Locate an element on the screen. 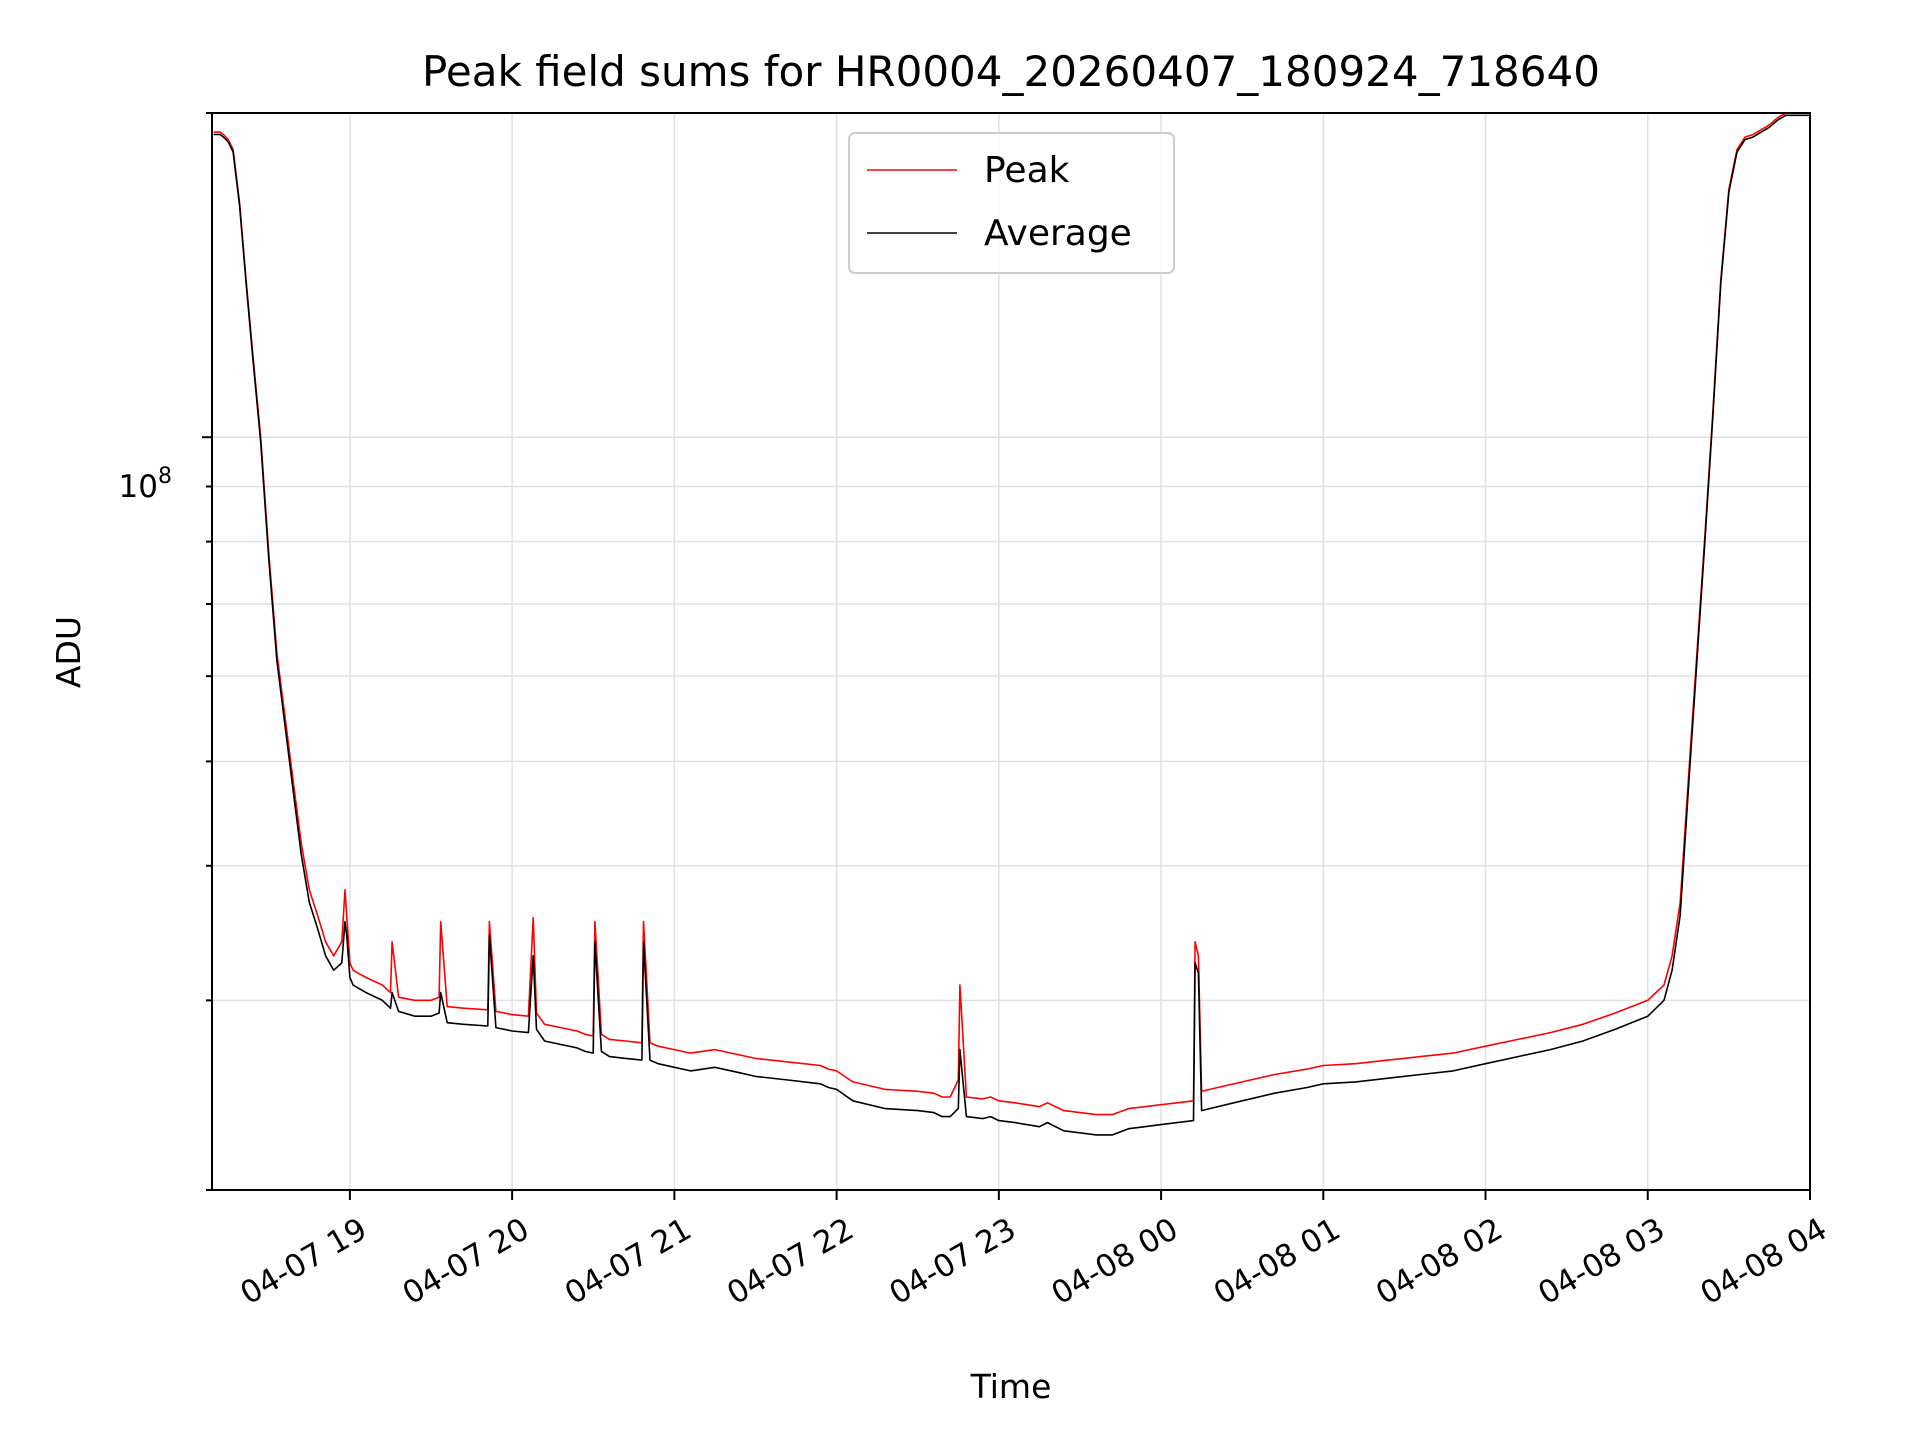 This screenshot has height=1440, width=1920. legend-peak-label: Peak is located at coordinates (1027, 170).